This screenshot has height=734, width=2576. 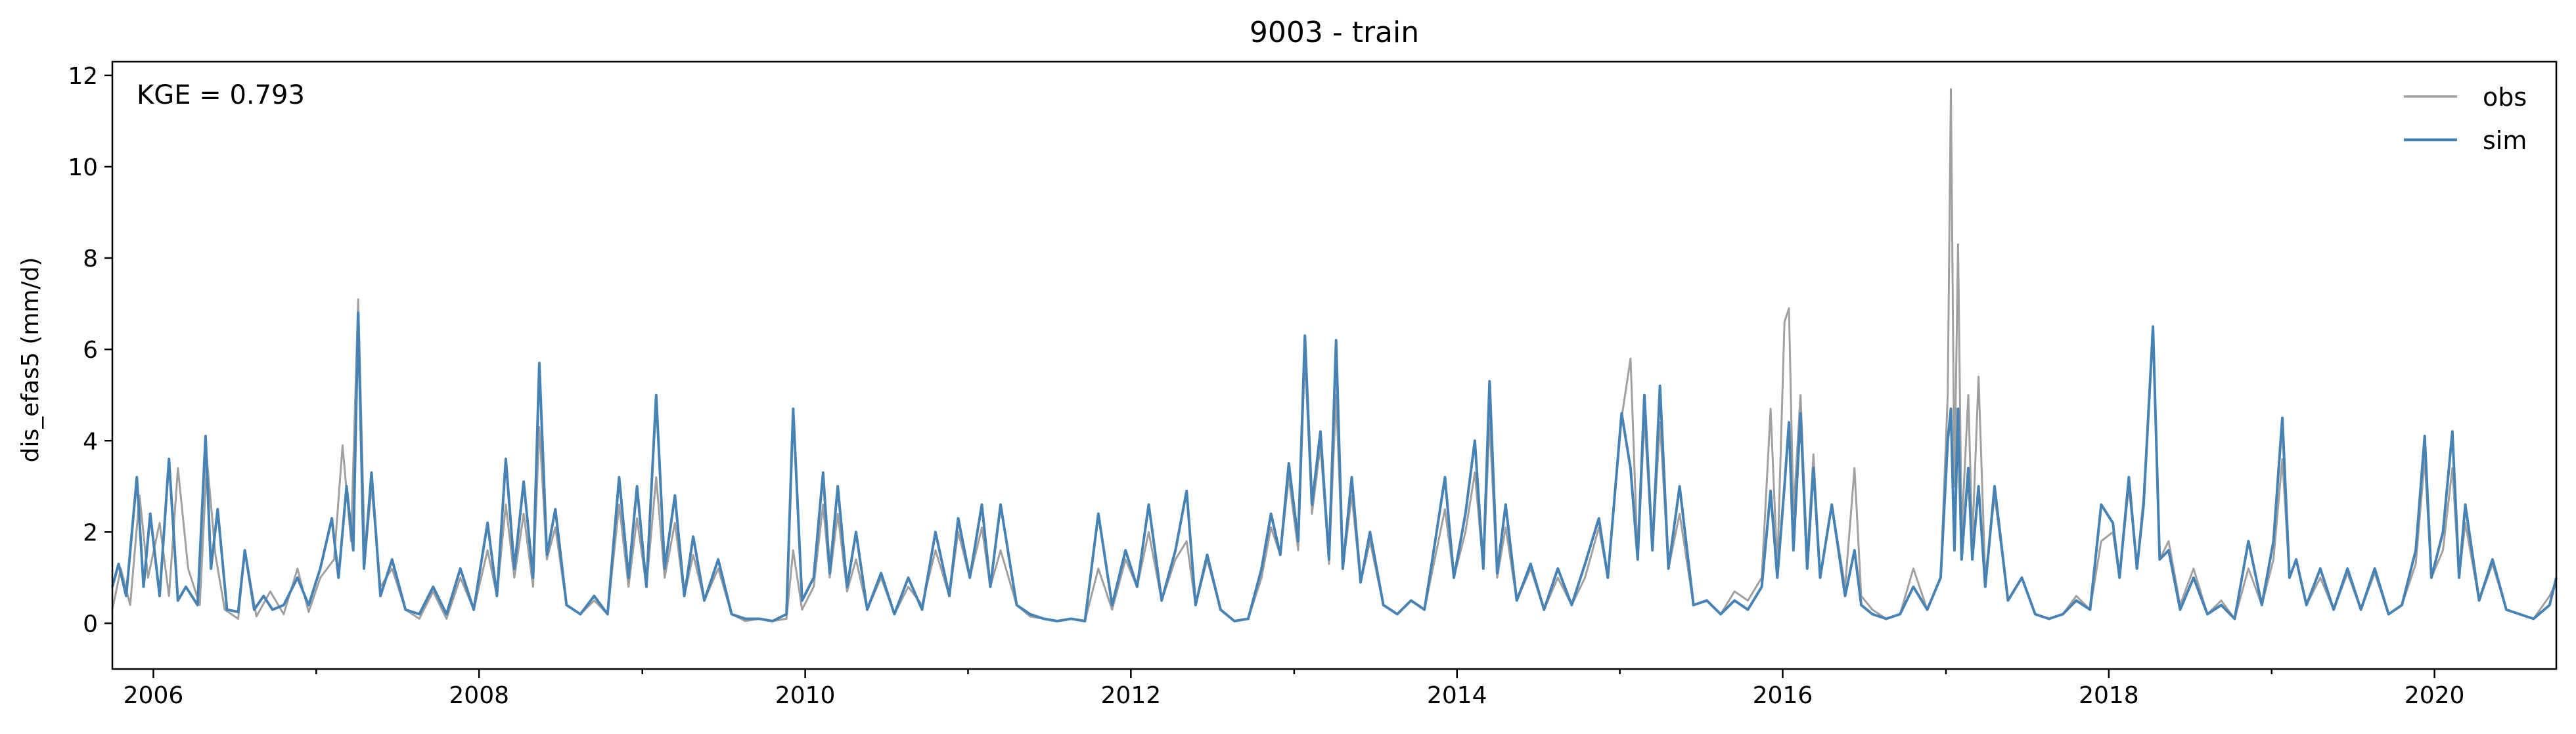 I want to click on x-tick-label: 2012, so click(x=1131, y=695).